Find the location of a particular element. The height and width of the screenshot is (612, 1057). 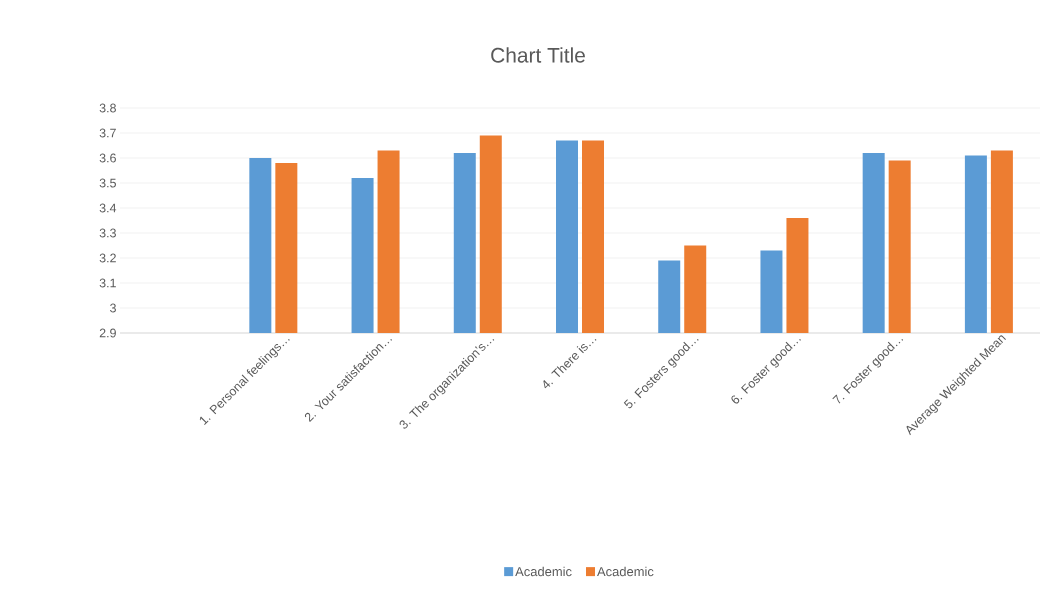

y-tick-label: 3 is located at coordinates (113, 308).